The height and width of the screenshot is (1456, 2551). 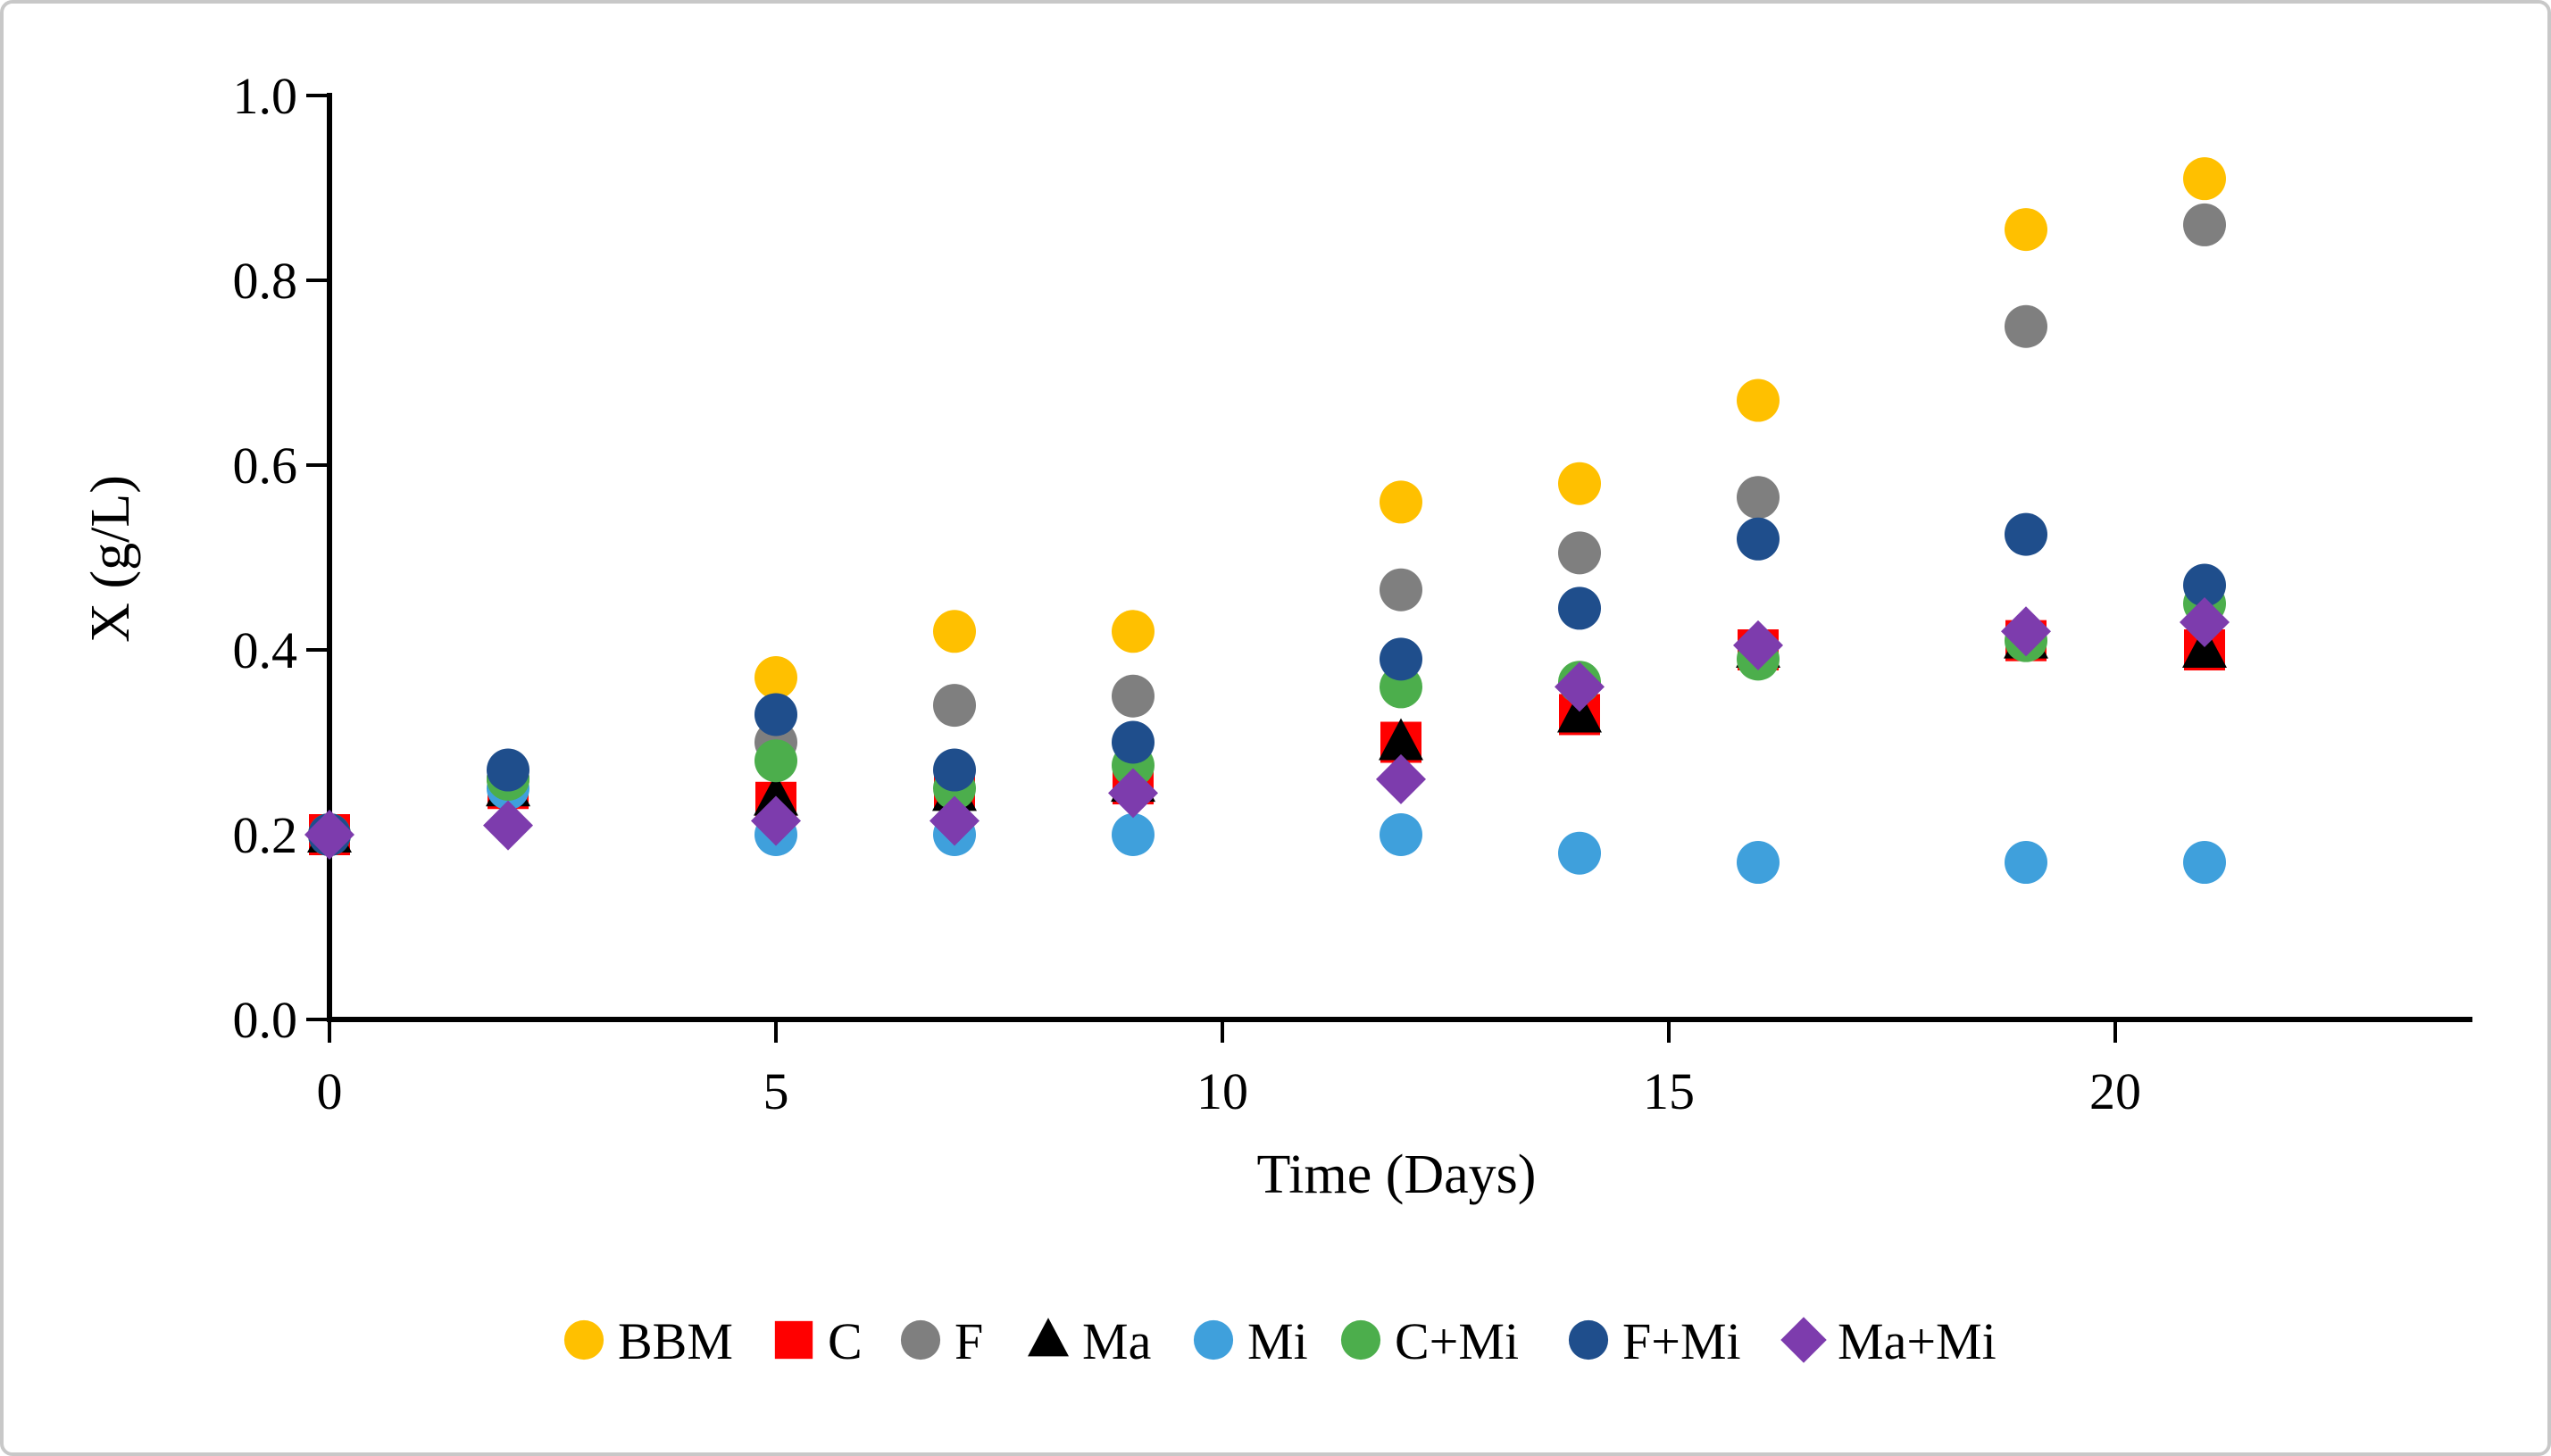 What do you see at coordinates (1669, 1091) in the screenshot?
I see `x-tick-label-15: 15` at bounding box center [1669, 1091].